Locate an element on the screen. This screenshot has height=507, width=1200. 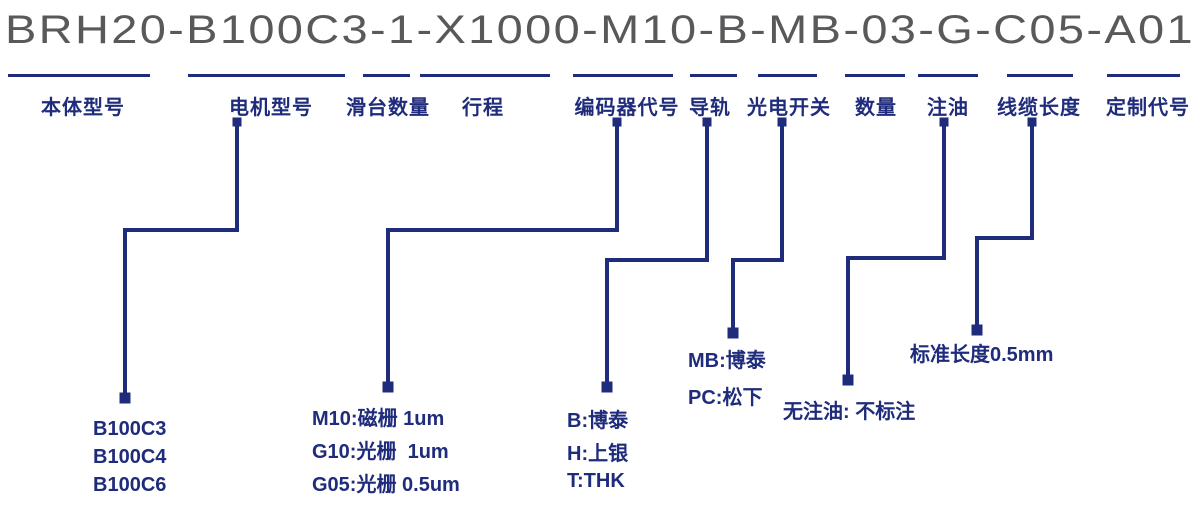
rail-option: H:上银 is located at coordinates (598, 454).